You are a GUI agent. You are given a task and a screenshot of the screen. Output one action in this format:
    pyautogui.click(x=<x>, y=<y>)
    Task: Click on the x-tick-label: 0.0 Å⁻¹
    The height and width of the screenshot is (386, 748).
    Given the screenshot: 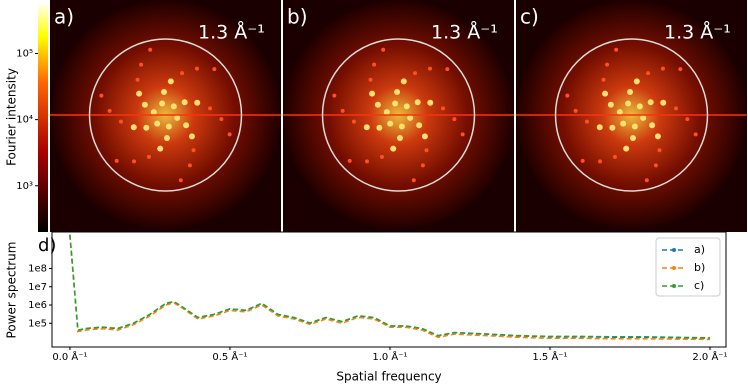 What is the action you would take?
    pyautogui.click(x=69, y=356)
    